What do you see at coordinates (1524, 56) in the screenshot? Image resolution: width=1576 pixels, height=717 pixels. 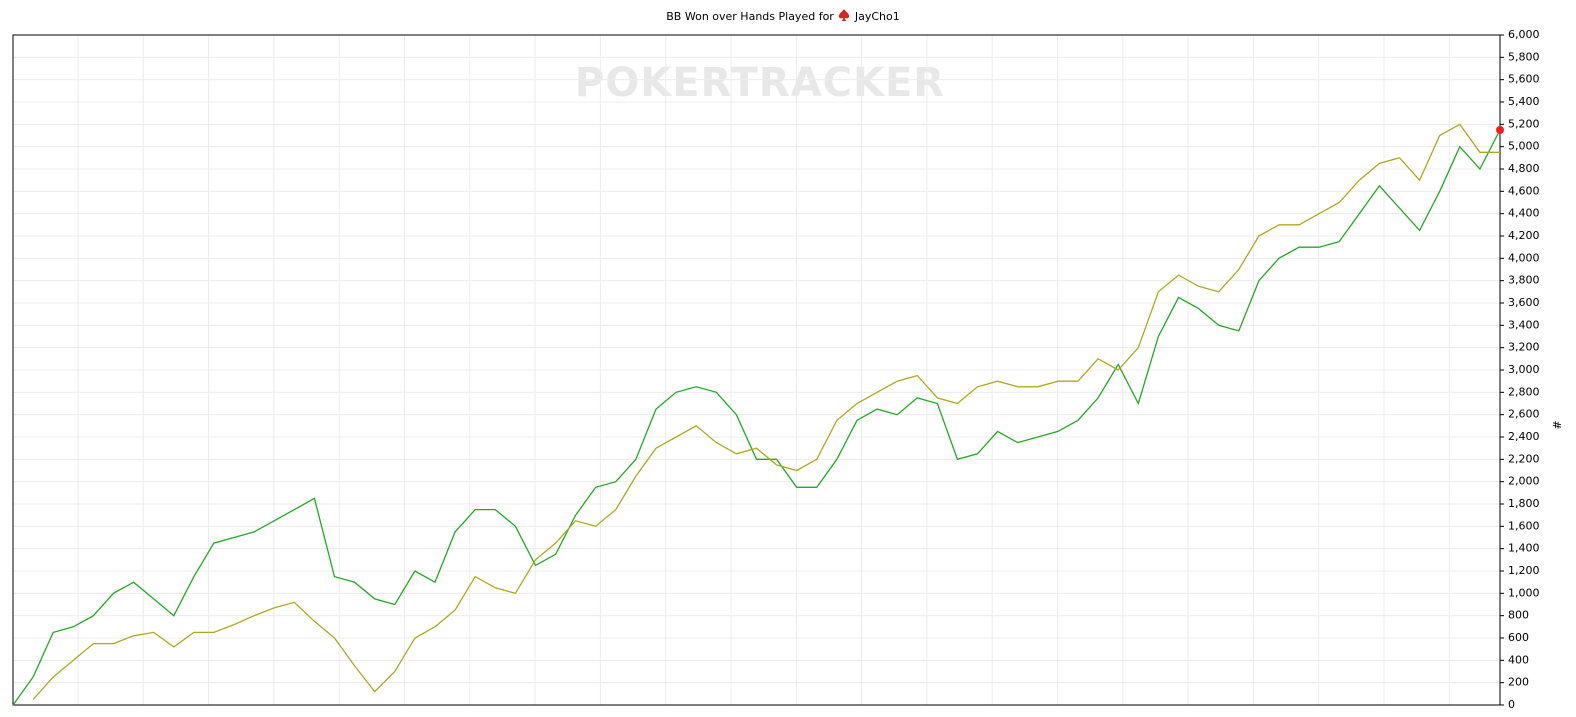 I see `y-tick-label: 5,800` at bounding box center [1524, 56].